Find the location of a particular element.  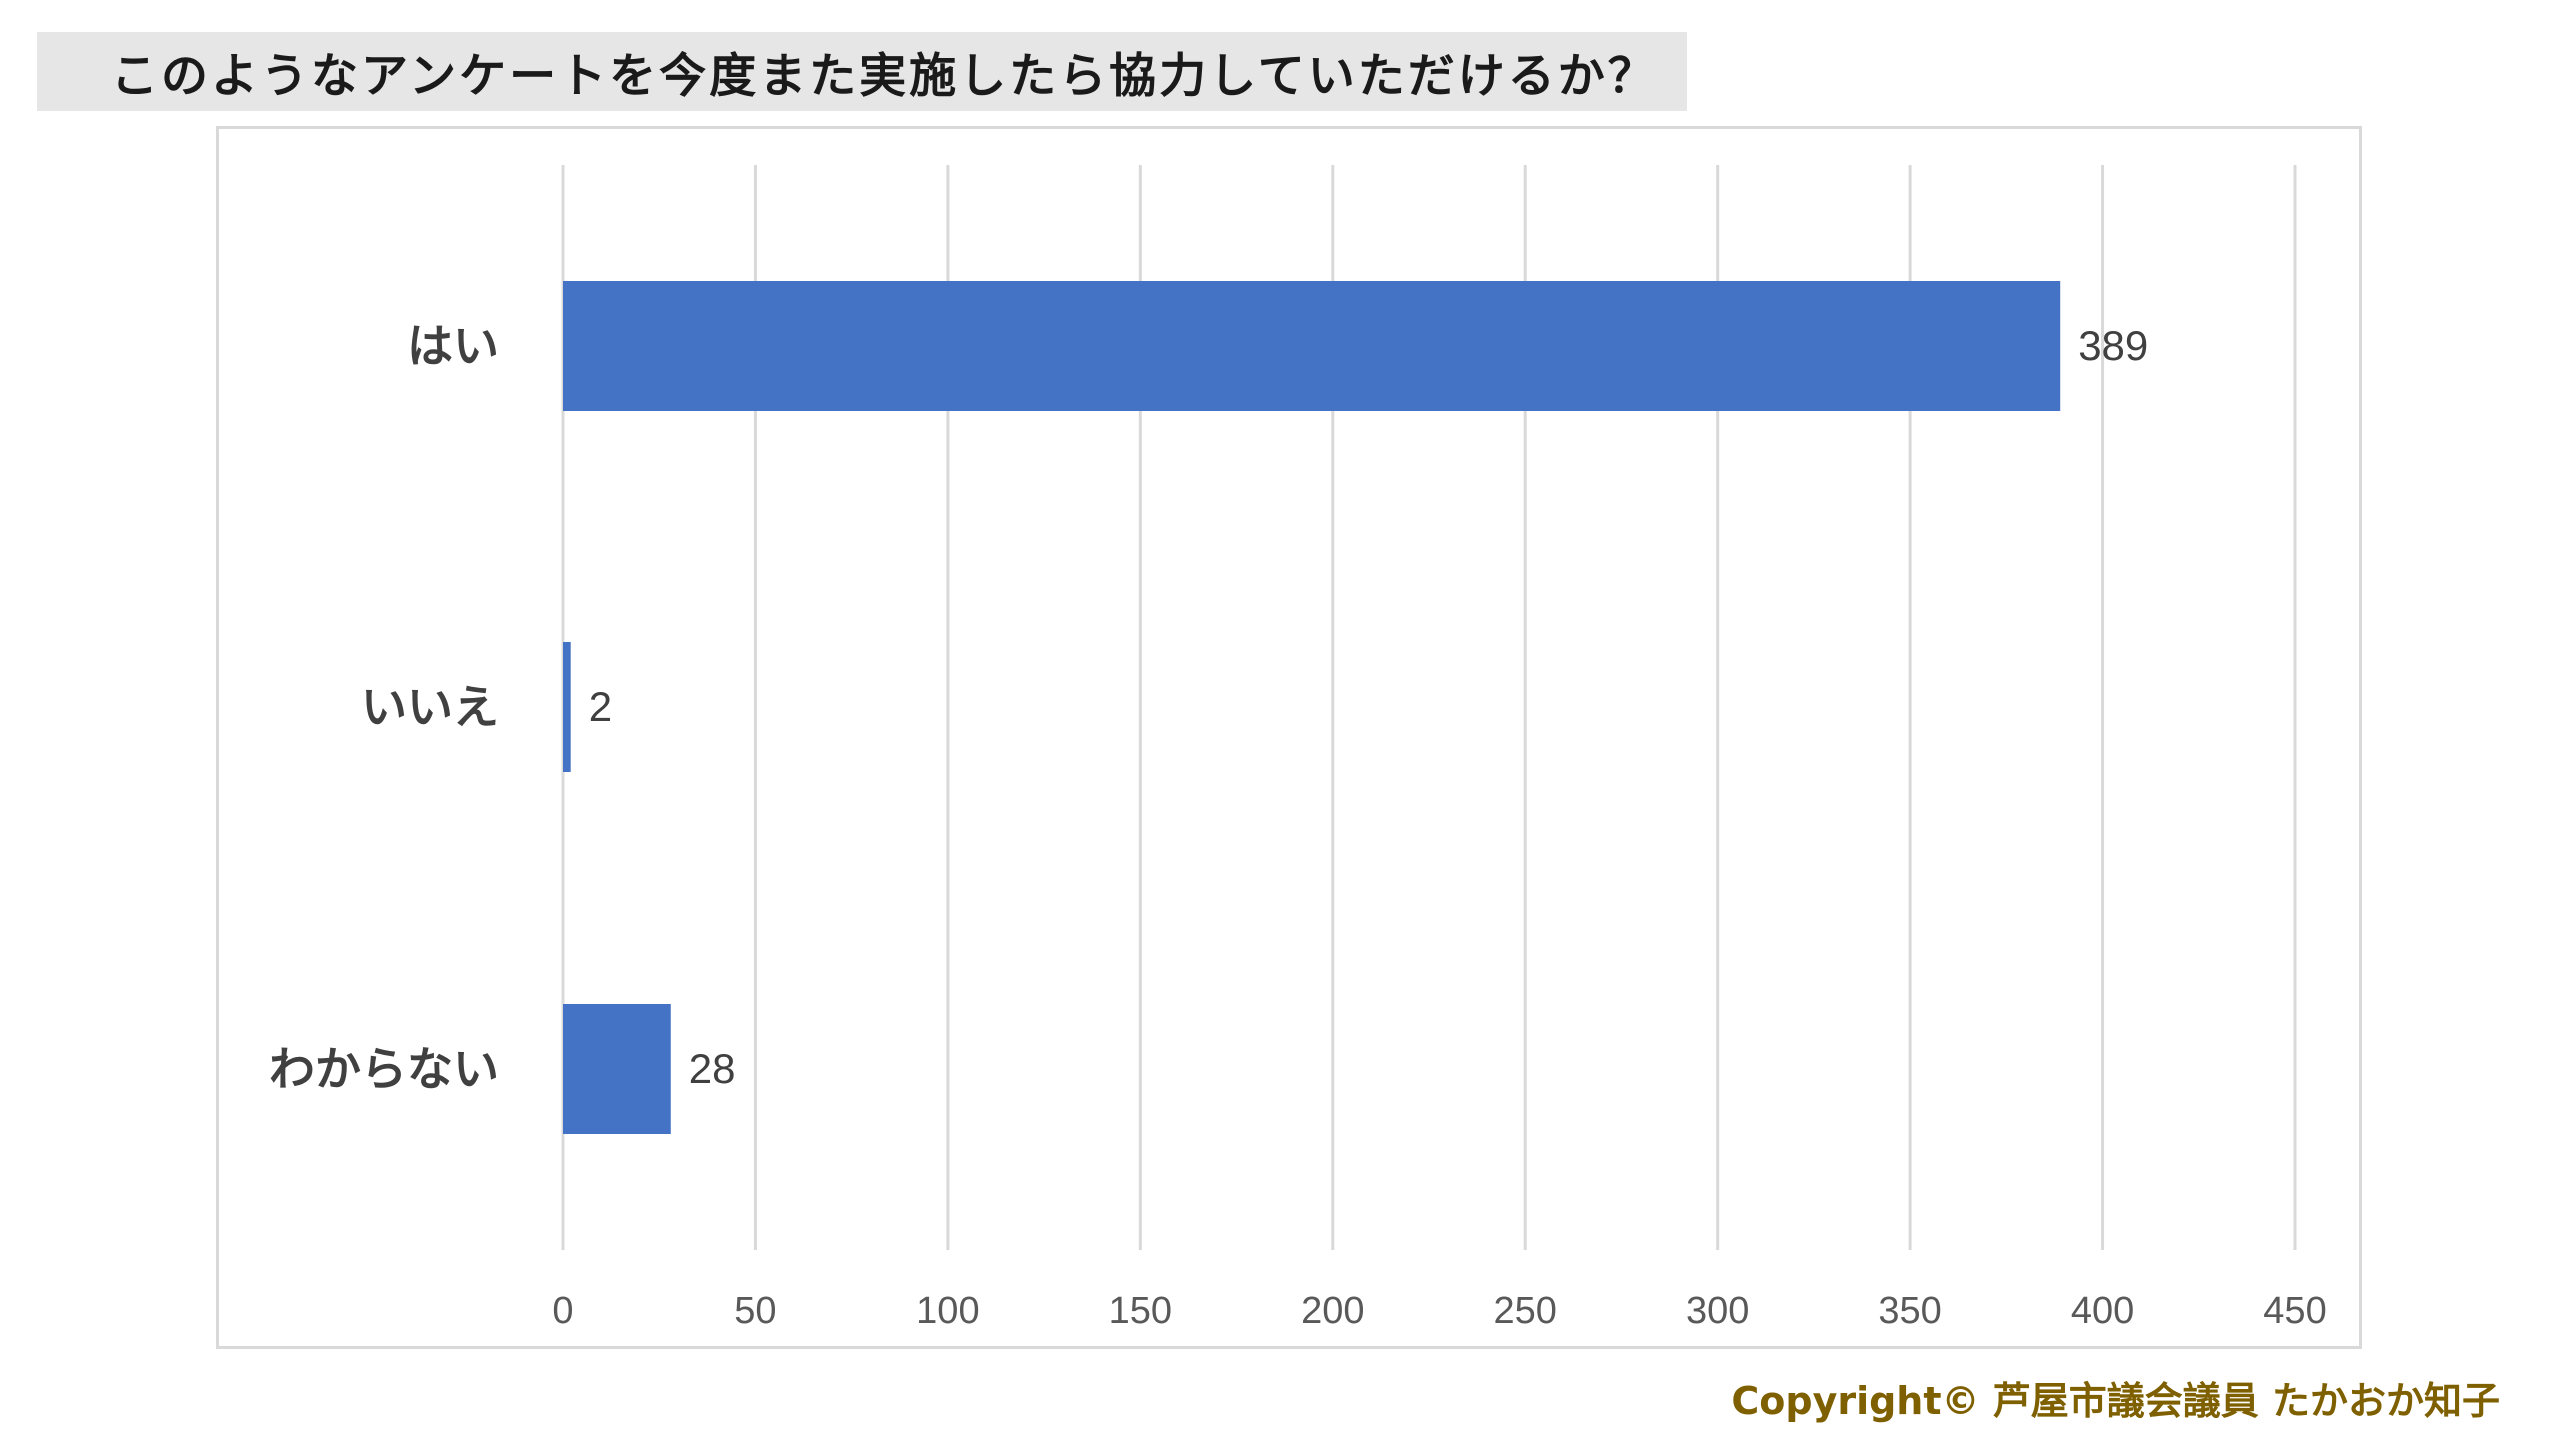

data-label: 389 is located at coordinates (2113, 345).